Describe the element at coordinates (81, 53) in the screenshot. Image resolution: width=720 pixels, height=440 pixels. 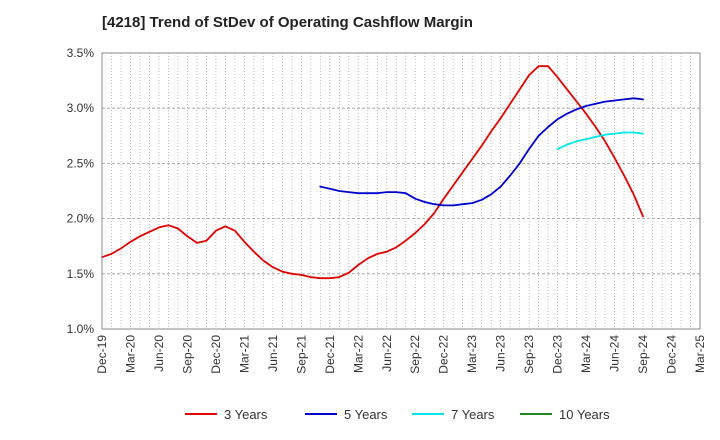
I see `y-tick-label: 3.5%` at that location.